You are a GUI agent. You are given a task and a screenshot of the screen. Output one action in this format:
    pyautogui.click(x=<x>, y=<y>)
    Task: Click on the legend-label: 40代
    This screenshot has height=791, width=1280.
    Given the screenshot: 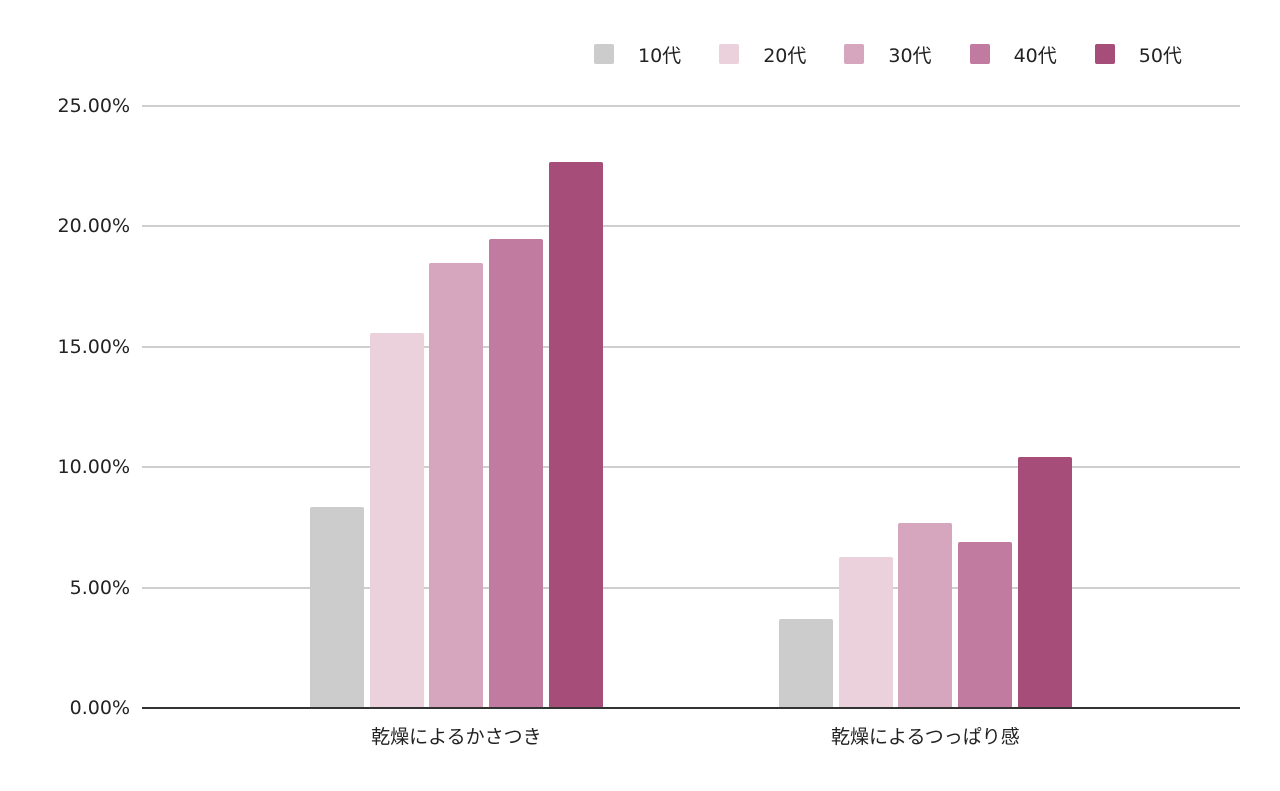 What is the action you would take?
    pyautogui.click(x=1035, y=55)
    